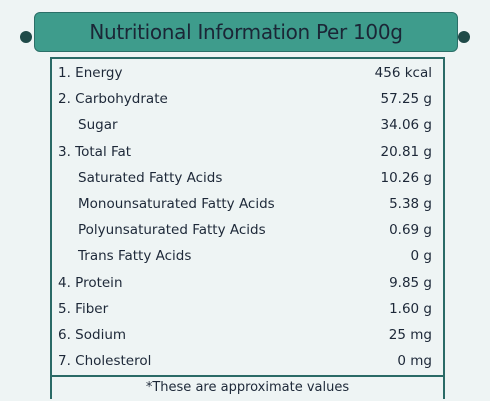 The image size is (490, 401). What do you see at coordinates (95, 151) in the screenshot?
I see `nutrient-label: 3. Total Fat` at bounding box center [95, 151].